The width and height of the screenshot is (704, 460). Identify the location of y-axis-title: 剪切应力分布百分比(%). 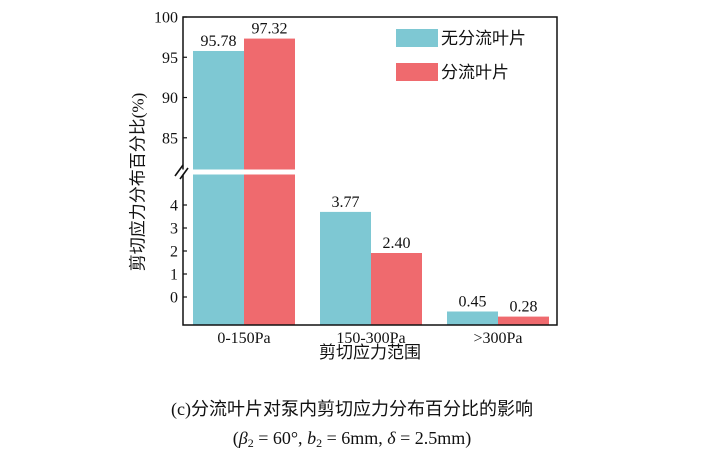
(138, 182).